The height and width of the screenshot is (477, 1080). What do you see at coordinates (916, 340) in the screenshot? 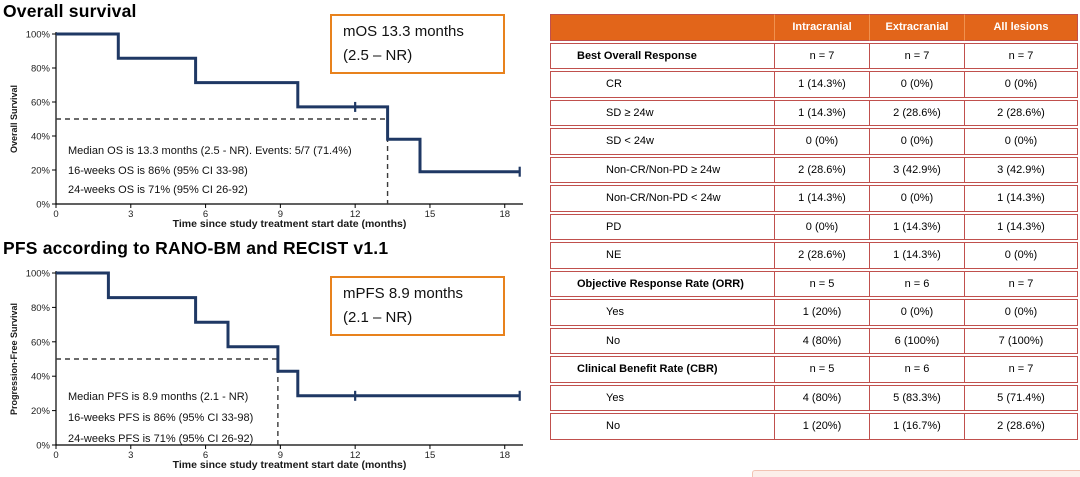
I see `cell-extracranial: 6 (100%)` at bounding box center [916, 340].